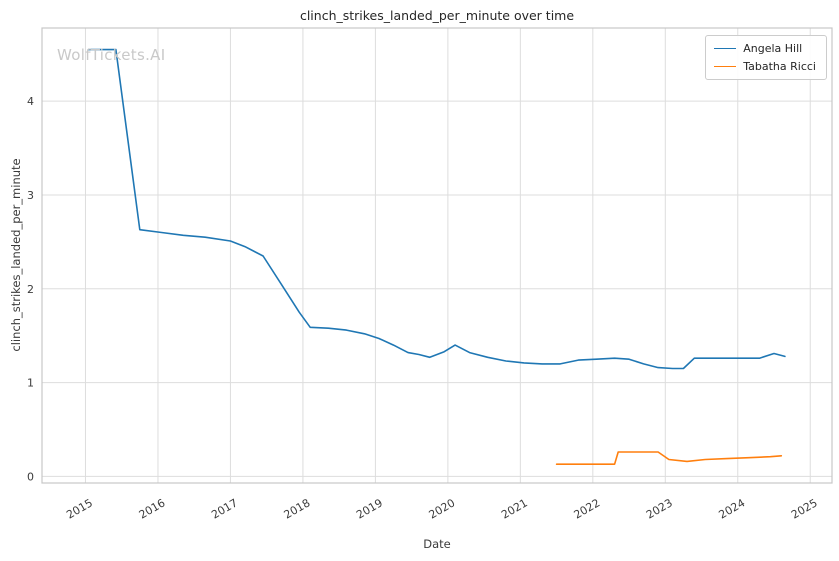 The height and width of the screenshot is (561, 839). Describe the element at coordinates (514, 508) in the screenshot. I see `x-tick-label: 2021` at that location.